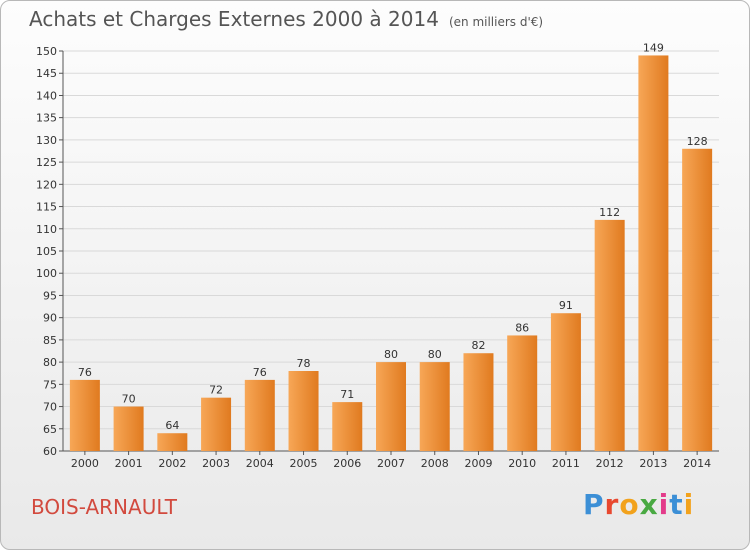  What do you see at coordinates (435, 463) in the screenshot?
I see `x-tick-label-2008: 2008` at bounding box center [435, 463].